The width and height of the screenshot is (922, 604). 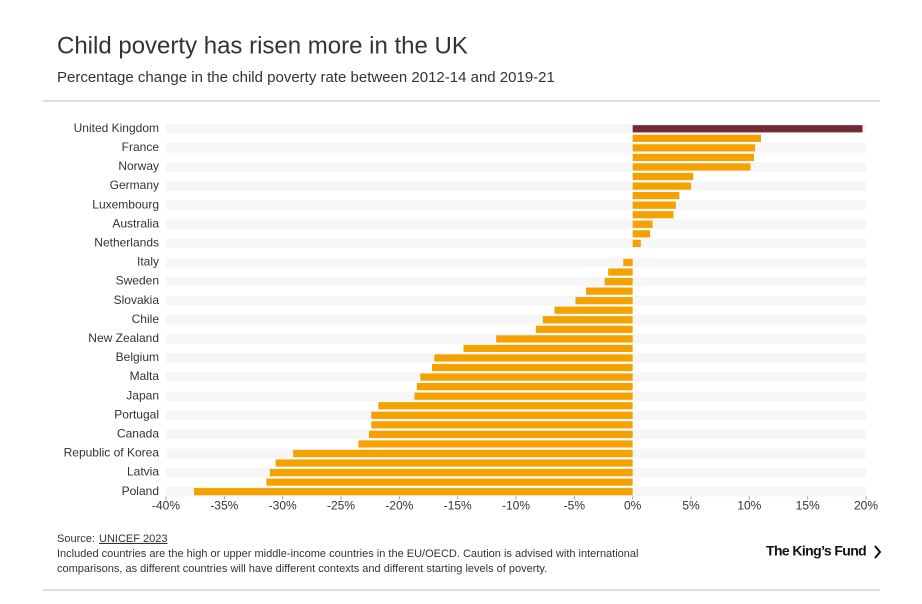 I want to click on x-tick-label: -15%, so click(x=458, y=506).